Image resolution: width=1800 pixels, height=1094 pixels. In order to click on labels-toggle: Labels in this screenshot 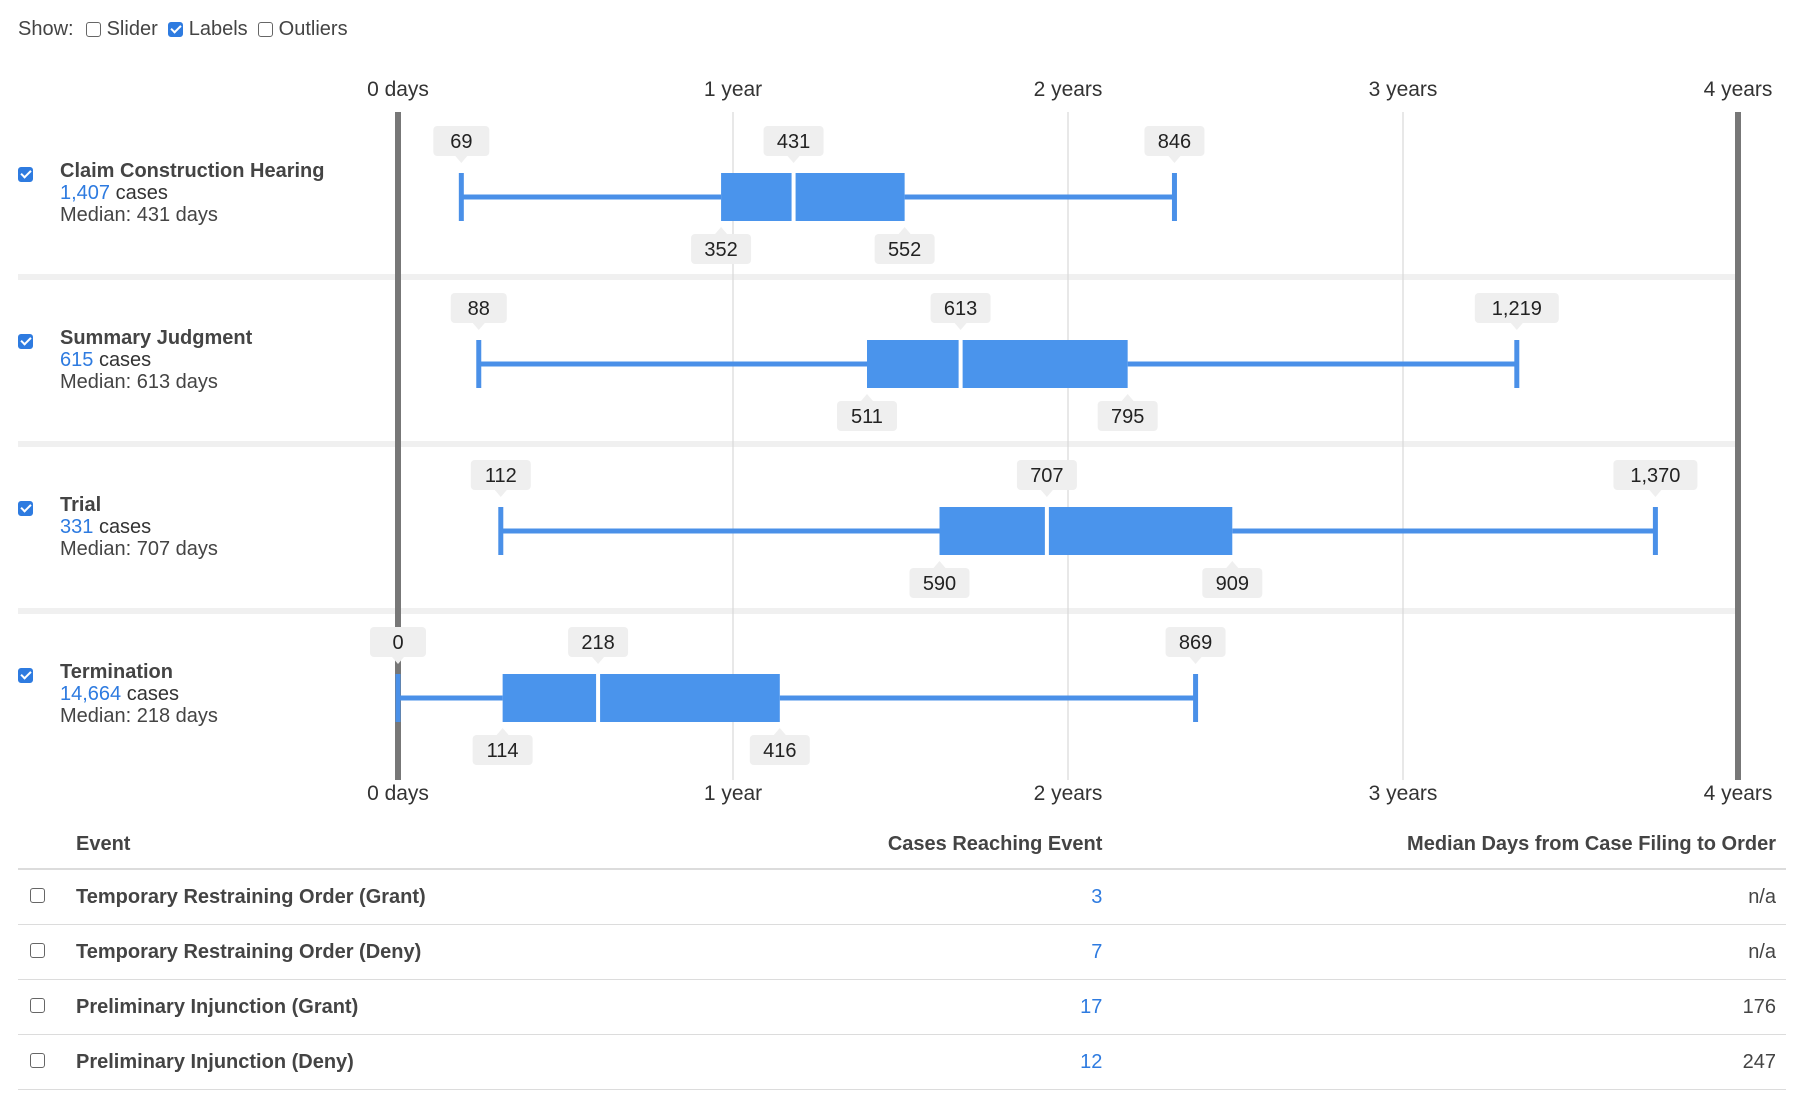, I will do `click(207, 29)`.